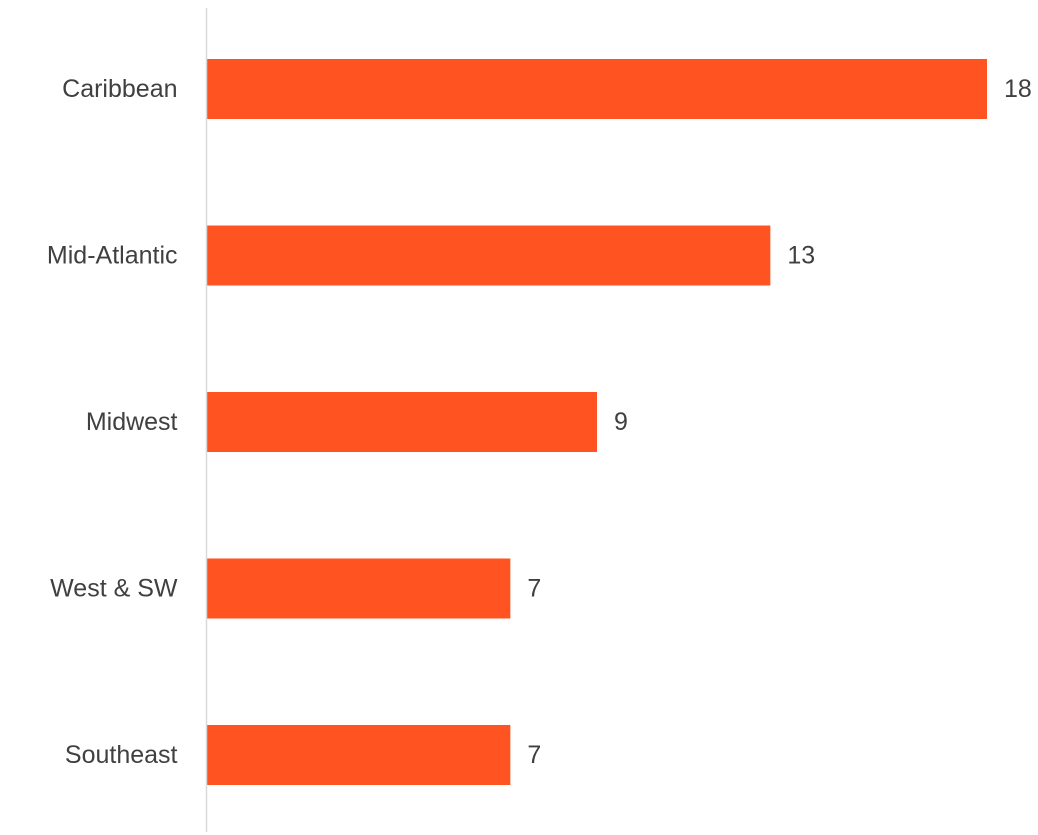 This screenshot has height=835, width=1038. I want to click on value-label-southeast: 7, so click(534, 755).